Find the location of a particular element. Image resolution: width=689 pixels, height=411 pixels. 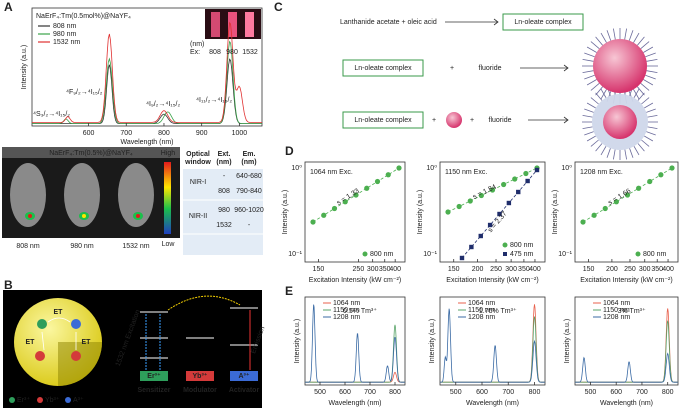

annotation: ⁴I₁₁/₂→⁴I₁₅/₂ is located at coordinates (214, 100).